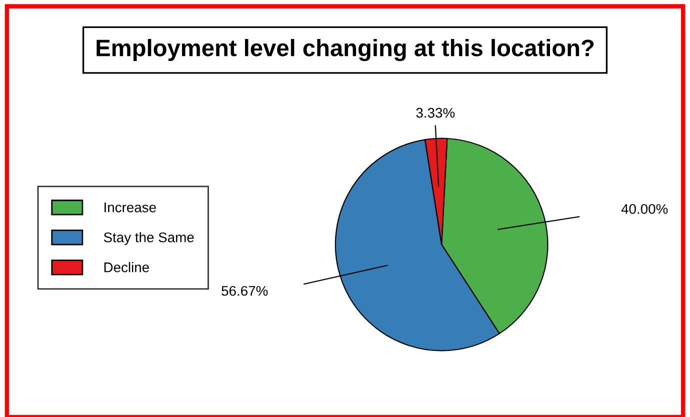 The height and width of the screenshot is (417, 690). What do you see at coordinates (149, 239) in the screenshot?
I see `legend-label: Stay the Same` at bounding box center [149, 239].